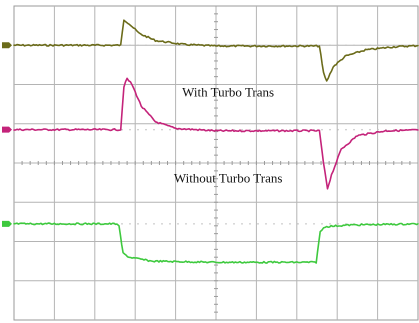 Image resolution: width=419 pixels, height=323 pixels. What do you see at coordinates (228, 91) in the screenshot?
I see `annotation-1: With Turbo Trans` at bounding box center [228, 91].